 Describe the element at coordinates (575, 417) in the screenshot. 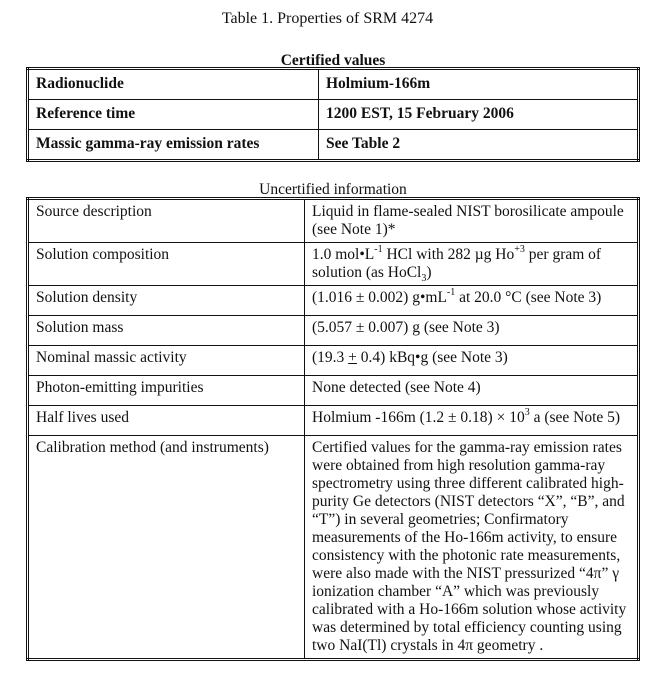

I see `text: a (see Note 5)` at that location.